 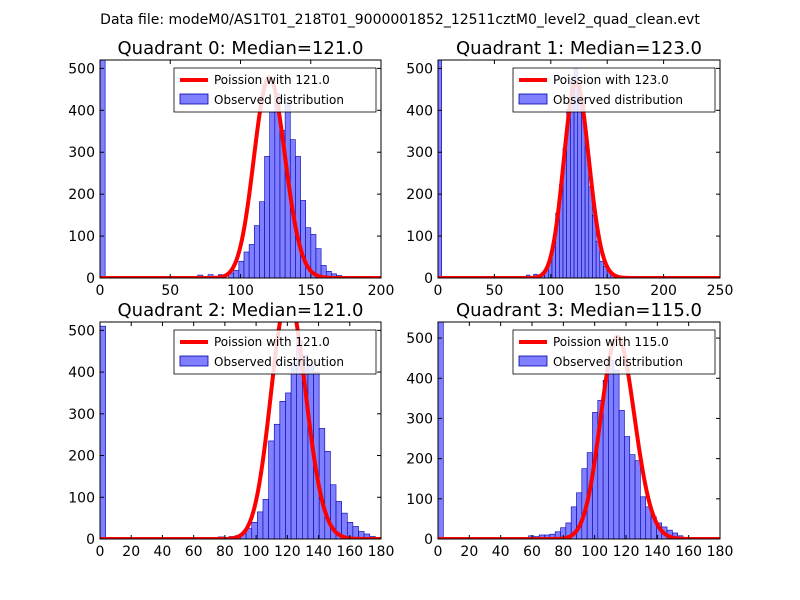 What do you see at coordinates (381, 291) in the screenshot?
I see `x-tick-label: 200` at bounding box center [381, 291].